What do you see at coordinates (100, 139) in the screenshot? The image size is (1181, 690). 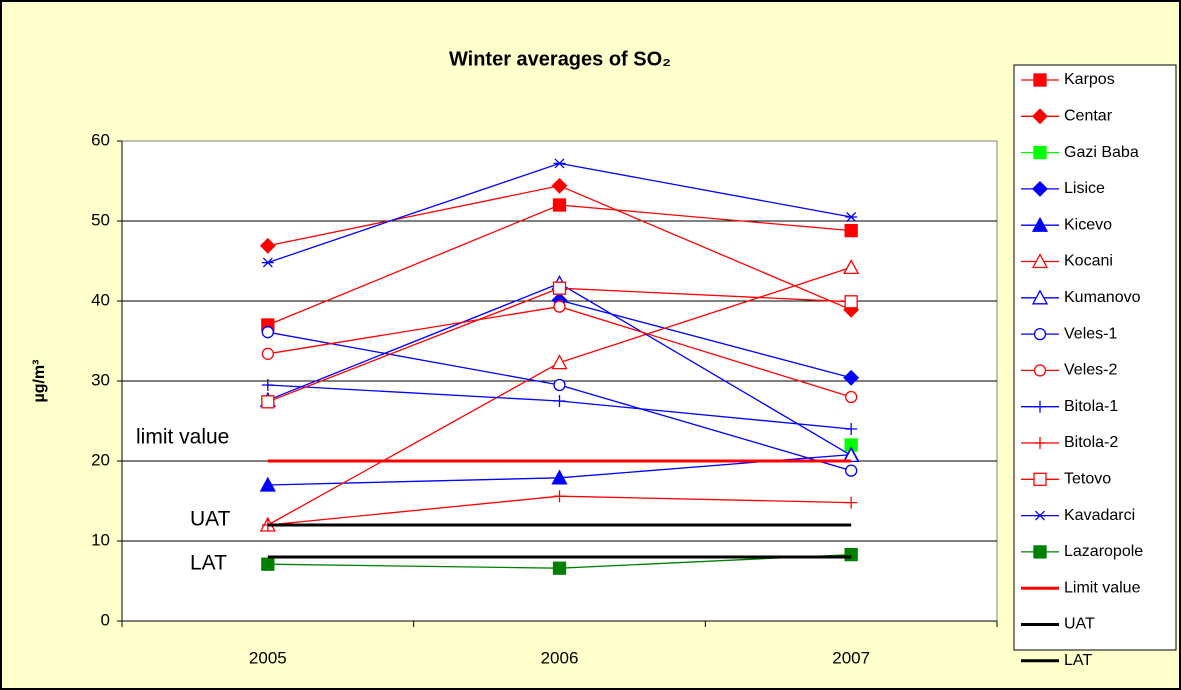 I see `y-tick-label: 60` at bounding box center [100, 139].